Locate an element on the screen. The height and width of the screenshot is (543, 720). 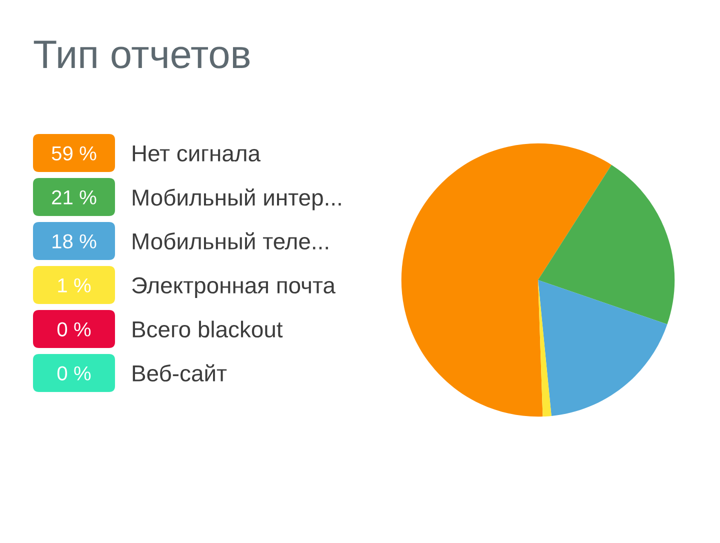
chart-title: Тип отчетов is located at coordinates (142, 54).